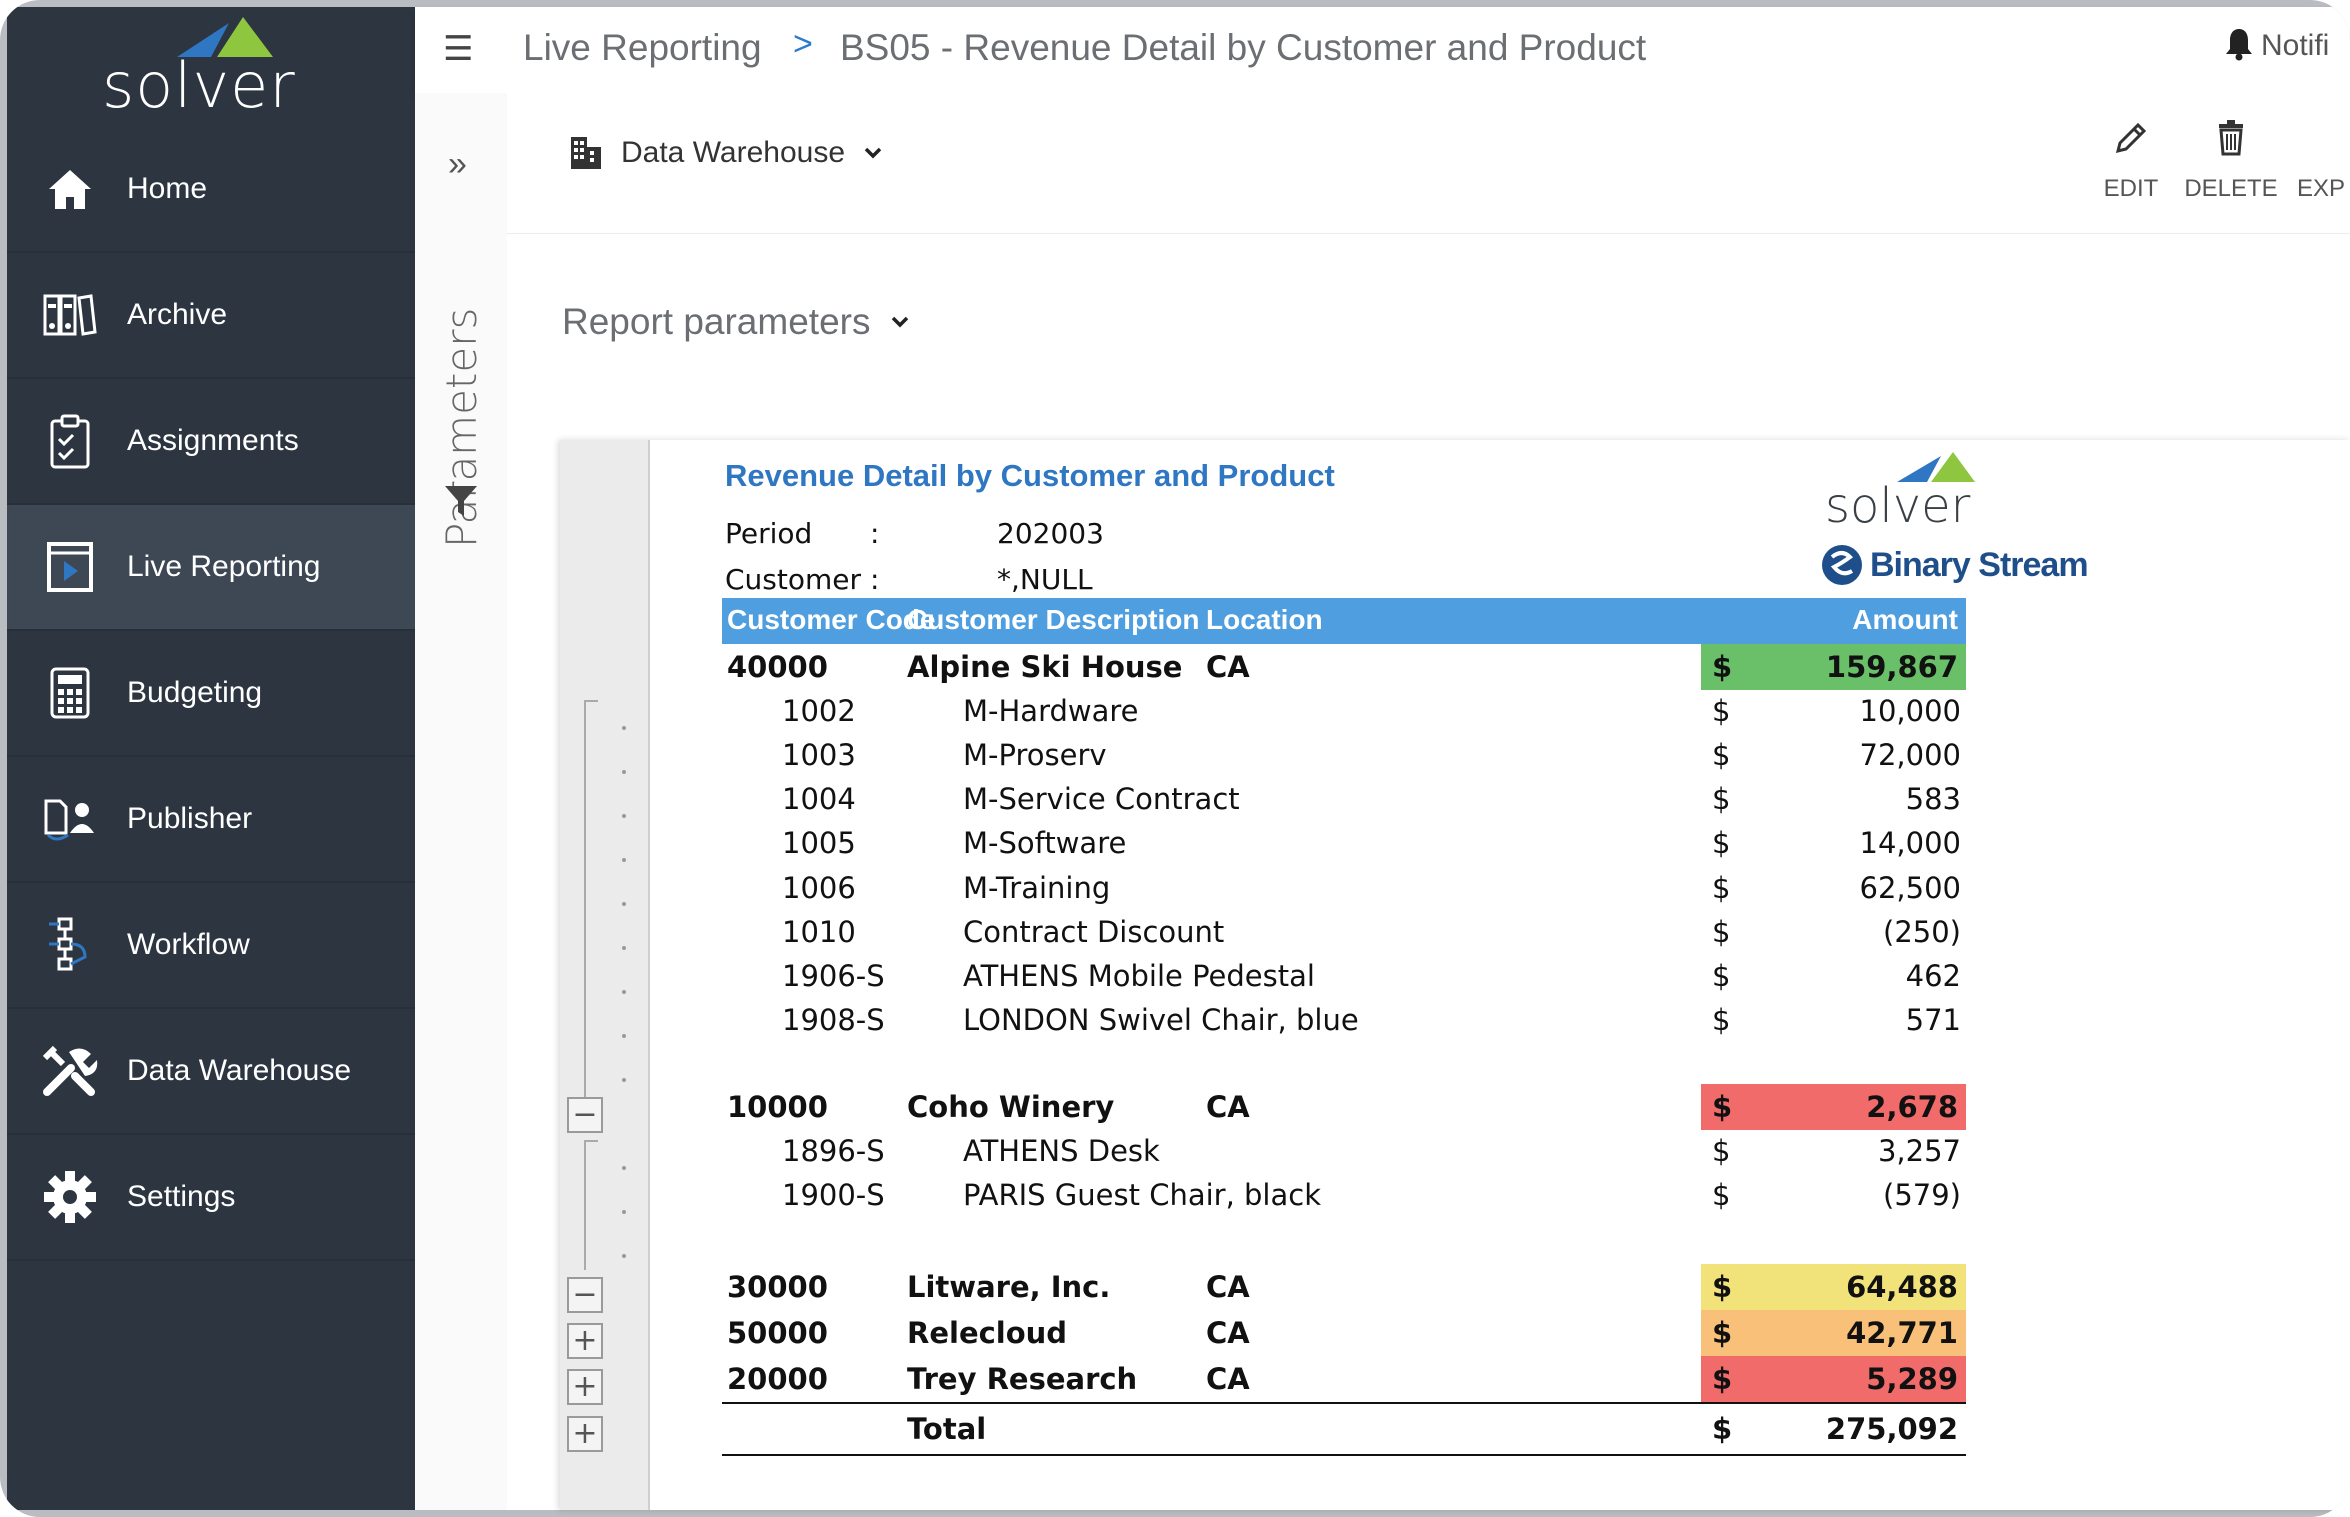  What do you see at coordinates (1842, 565) in the screenshot?
I see `binary-stream-logo-icon` at bounding box center [1842, 565].